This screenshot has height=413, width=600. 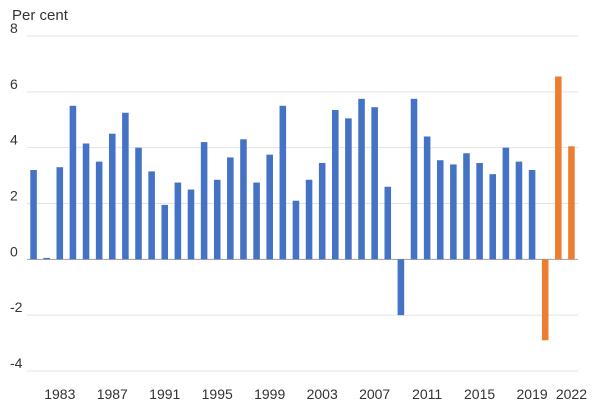 What do you see at coordinates (217, 394) in the screenshot?
I see `x-tick-label: 1995` at bounding box center [217, 394].